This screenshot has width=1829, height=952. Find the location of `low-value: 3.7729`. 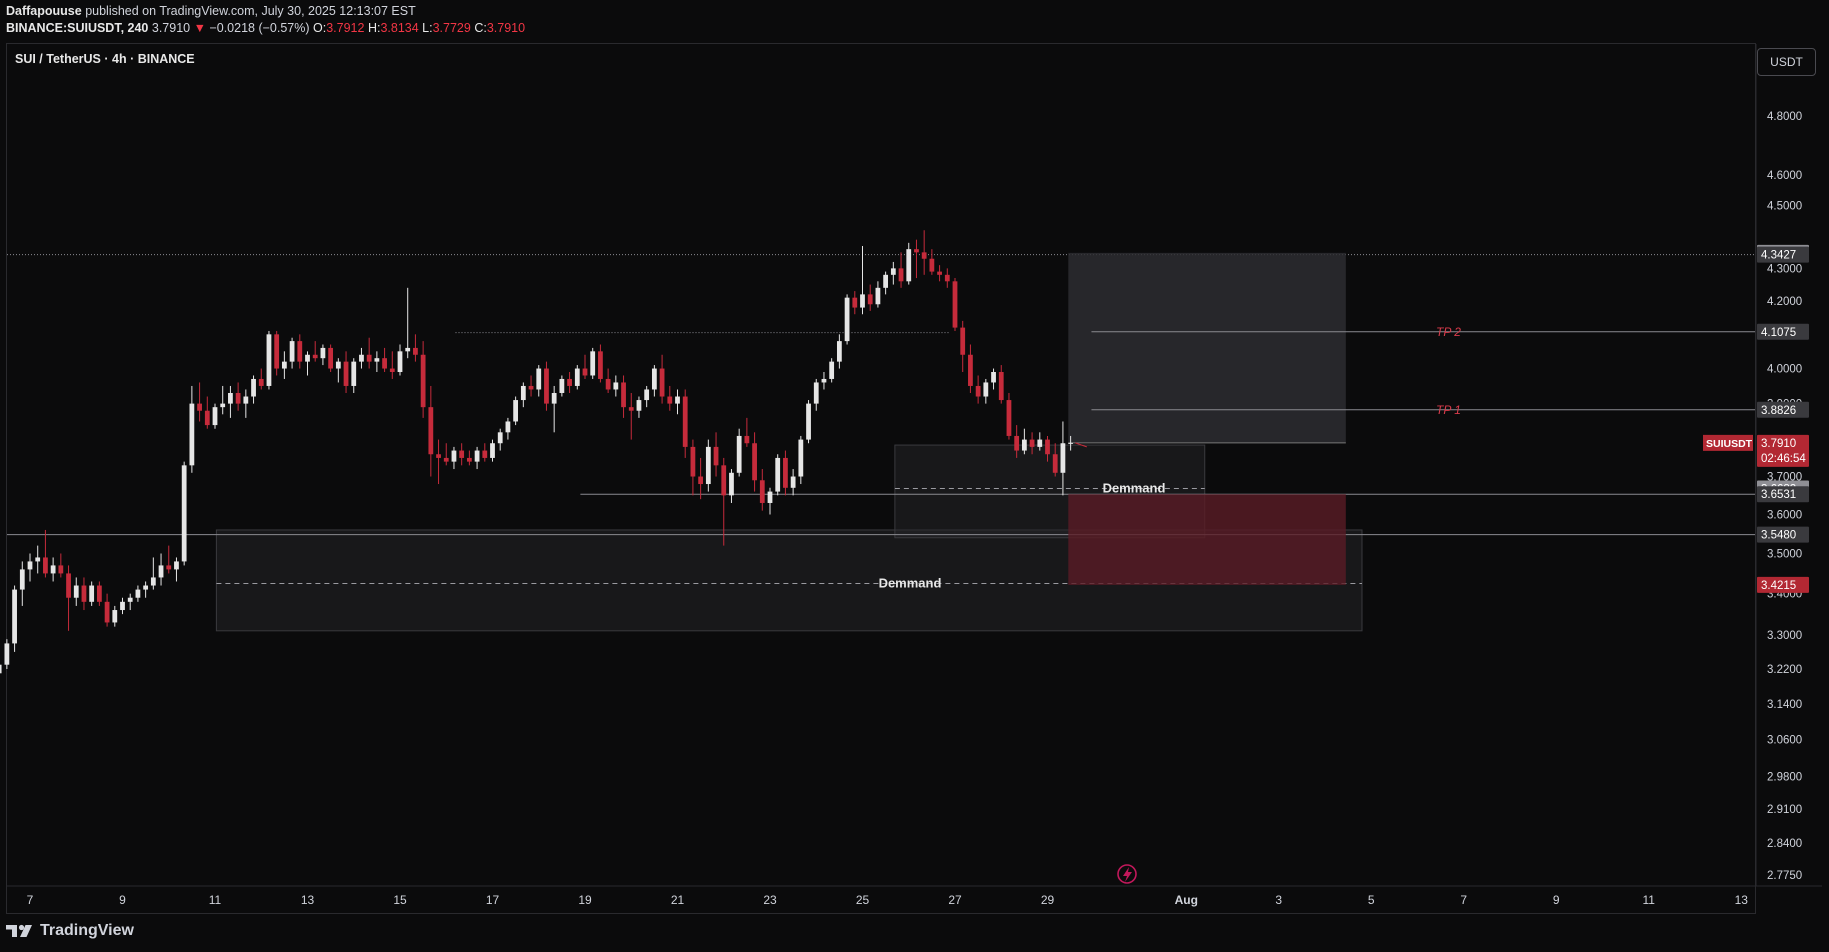

low-value: 3.7729 is located at coordinates (451, 28).